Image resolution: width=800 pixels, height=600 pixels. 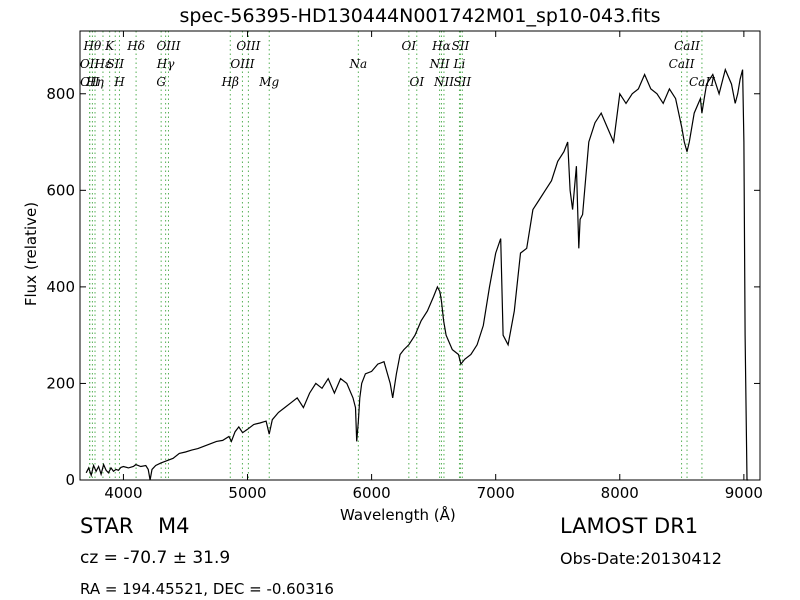 What do you see at coordinates (94, 82) in the screenshot?
I see `line-marker-label: Hη` at bounding box center [94, 82].